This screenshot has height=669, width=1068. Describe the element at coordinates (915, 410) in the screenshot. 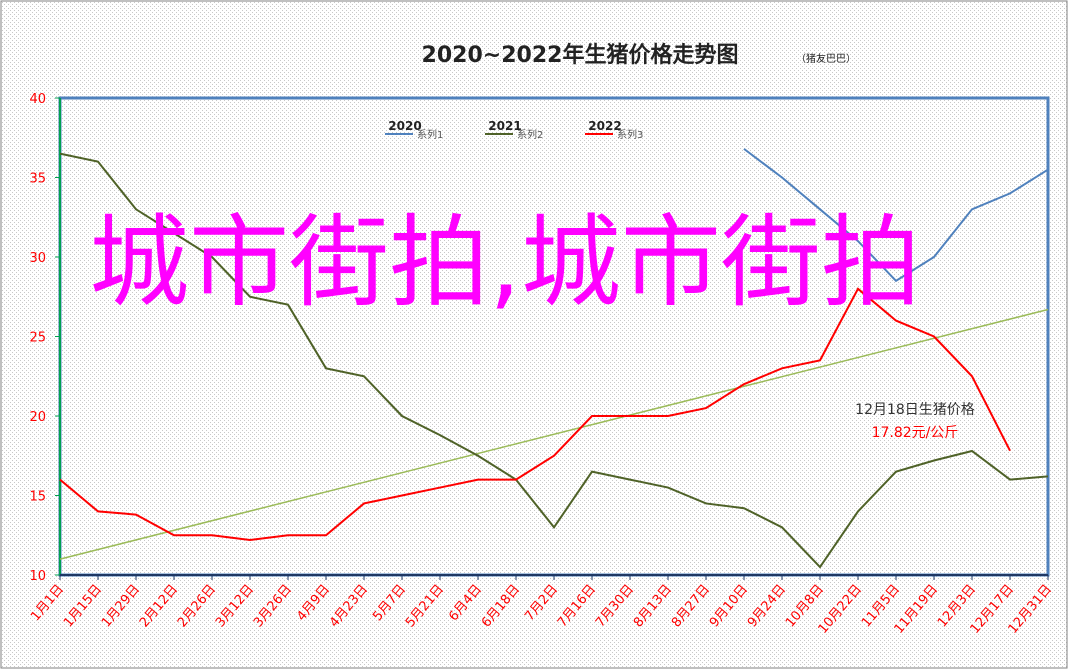

I see `annotation: 12月18日生猪价格` at that location.